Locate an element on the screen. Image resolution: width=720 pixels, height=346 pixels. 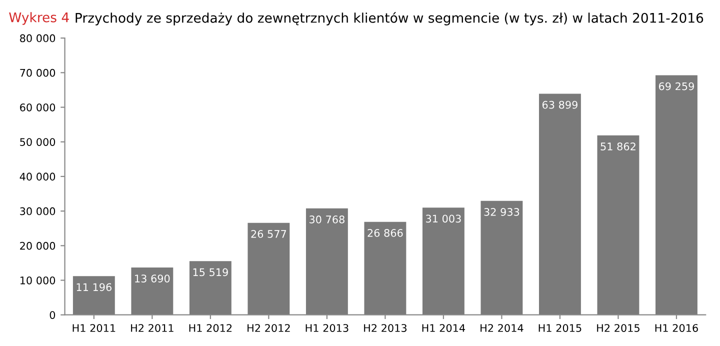
data-label: 13 690 is located at coordinates (152, 278).